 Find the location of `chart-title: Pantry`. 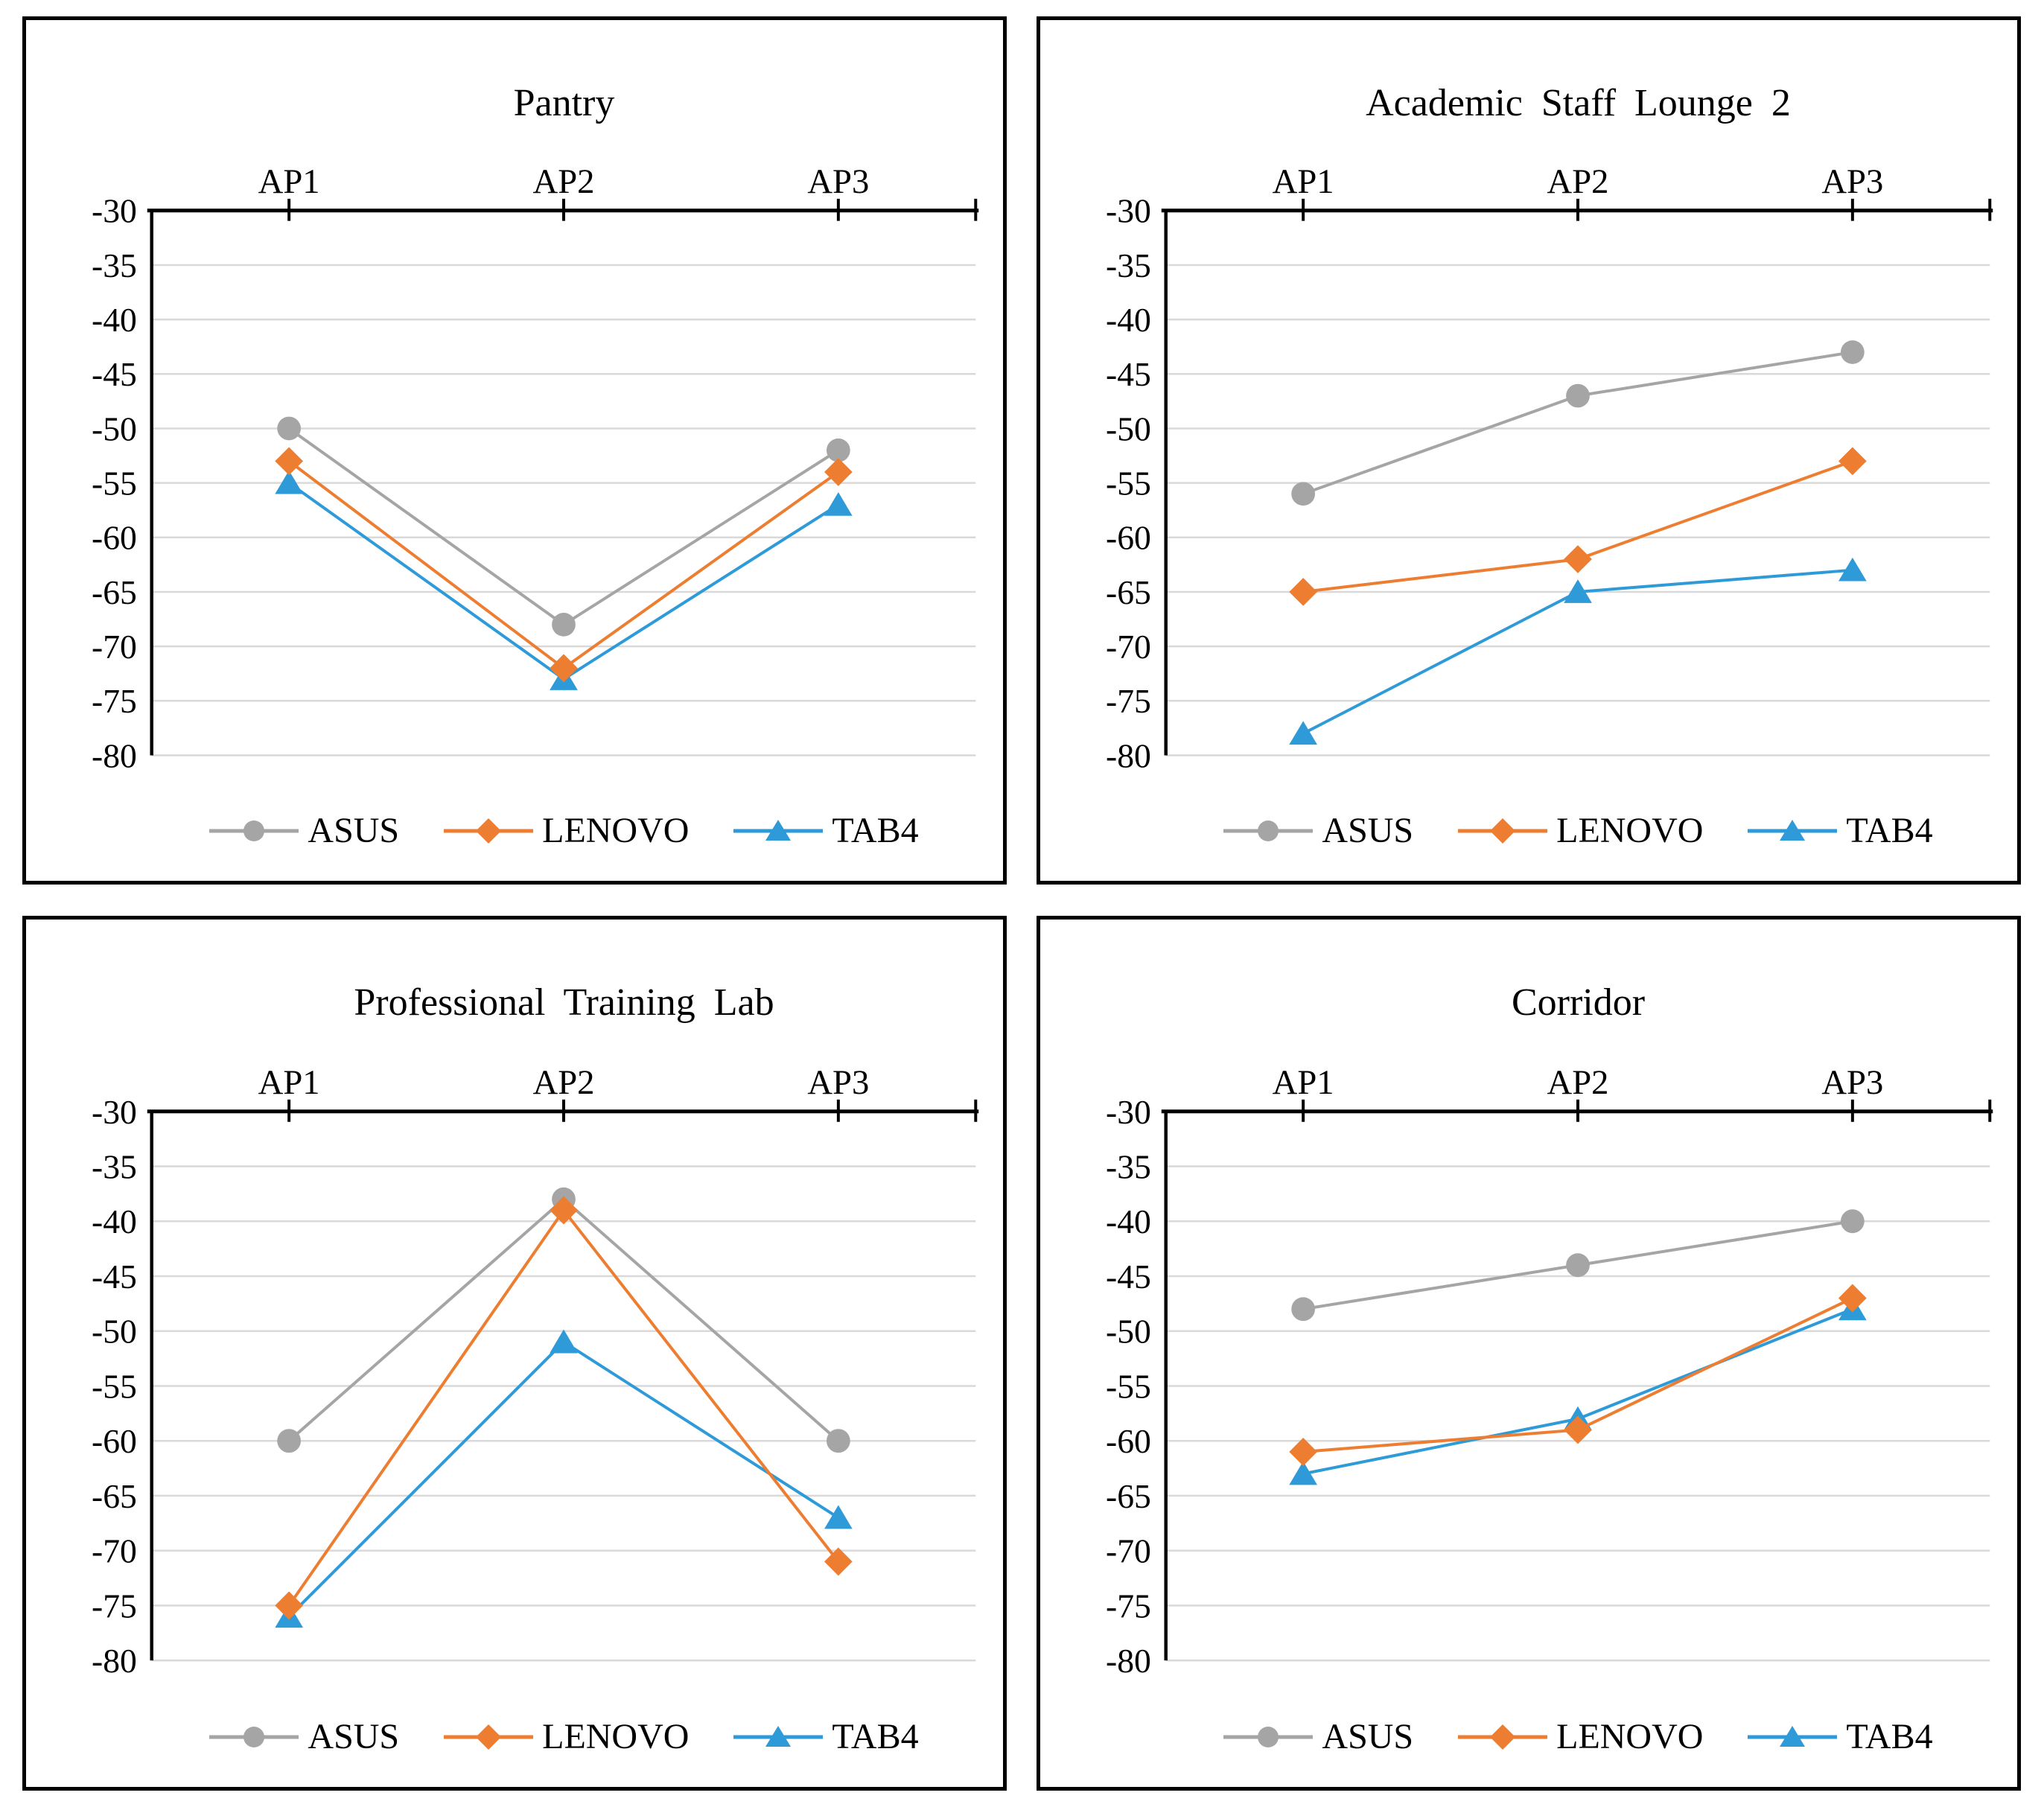

chart-title: Pantry is located at coordinates (564, 103).